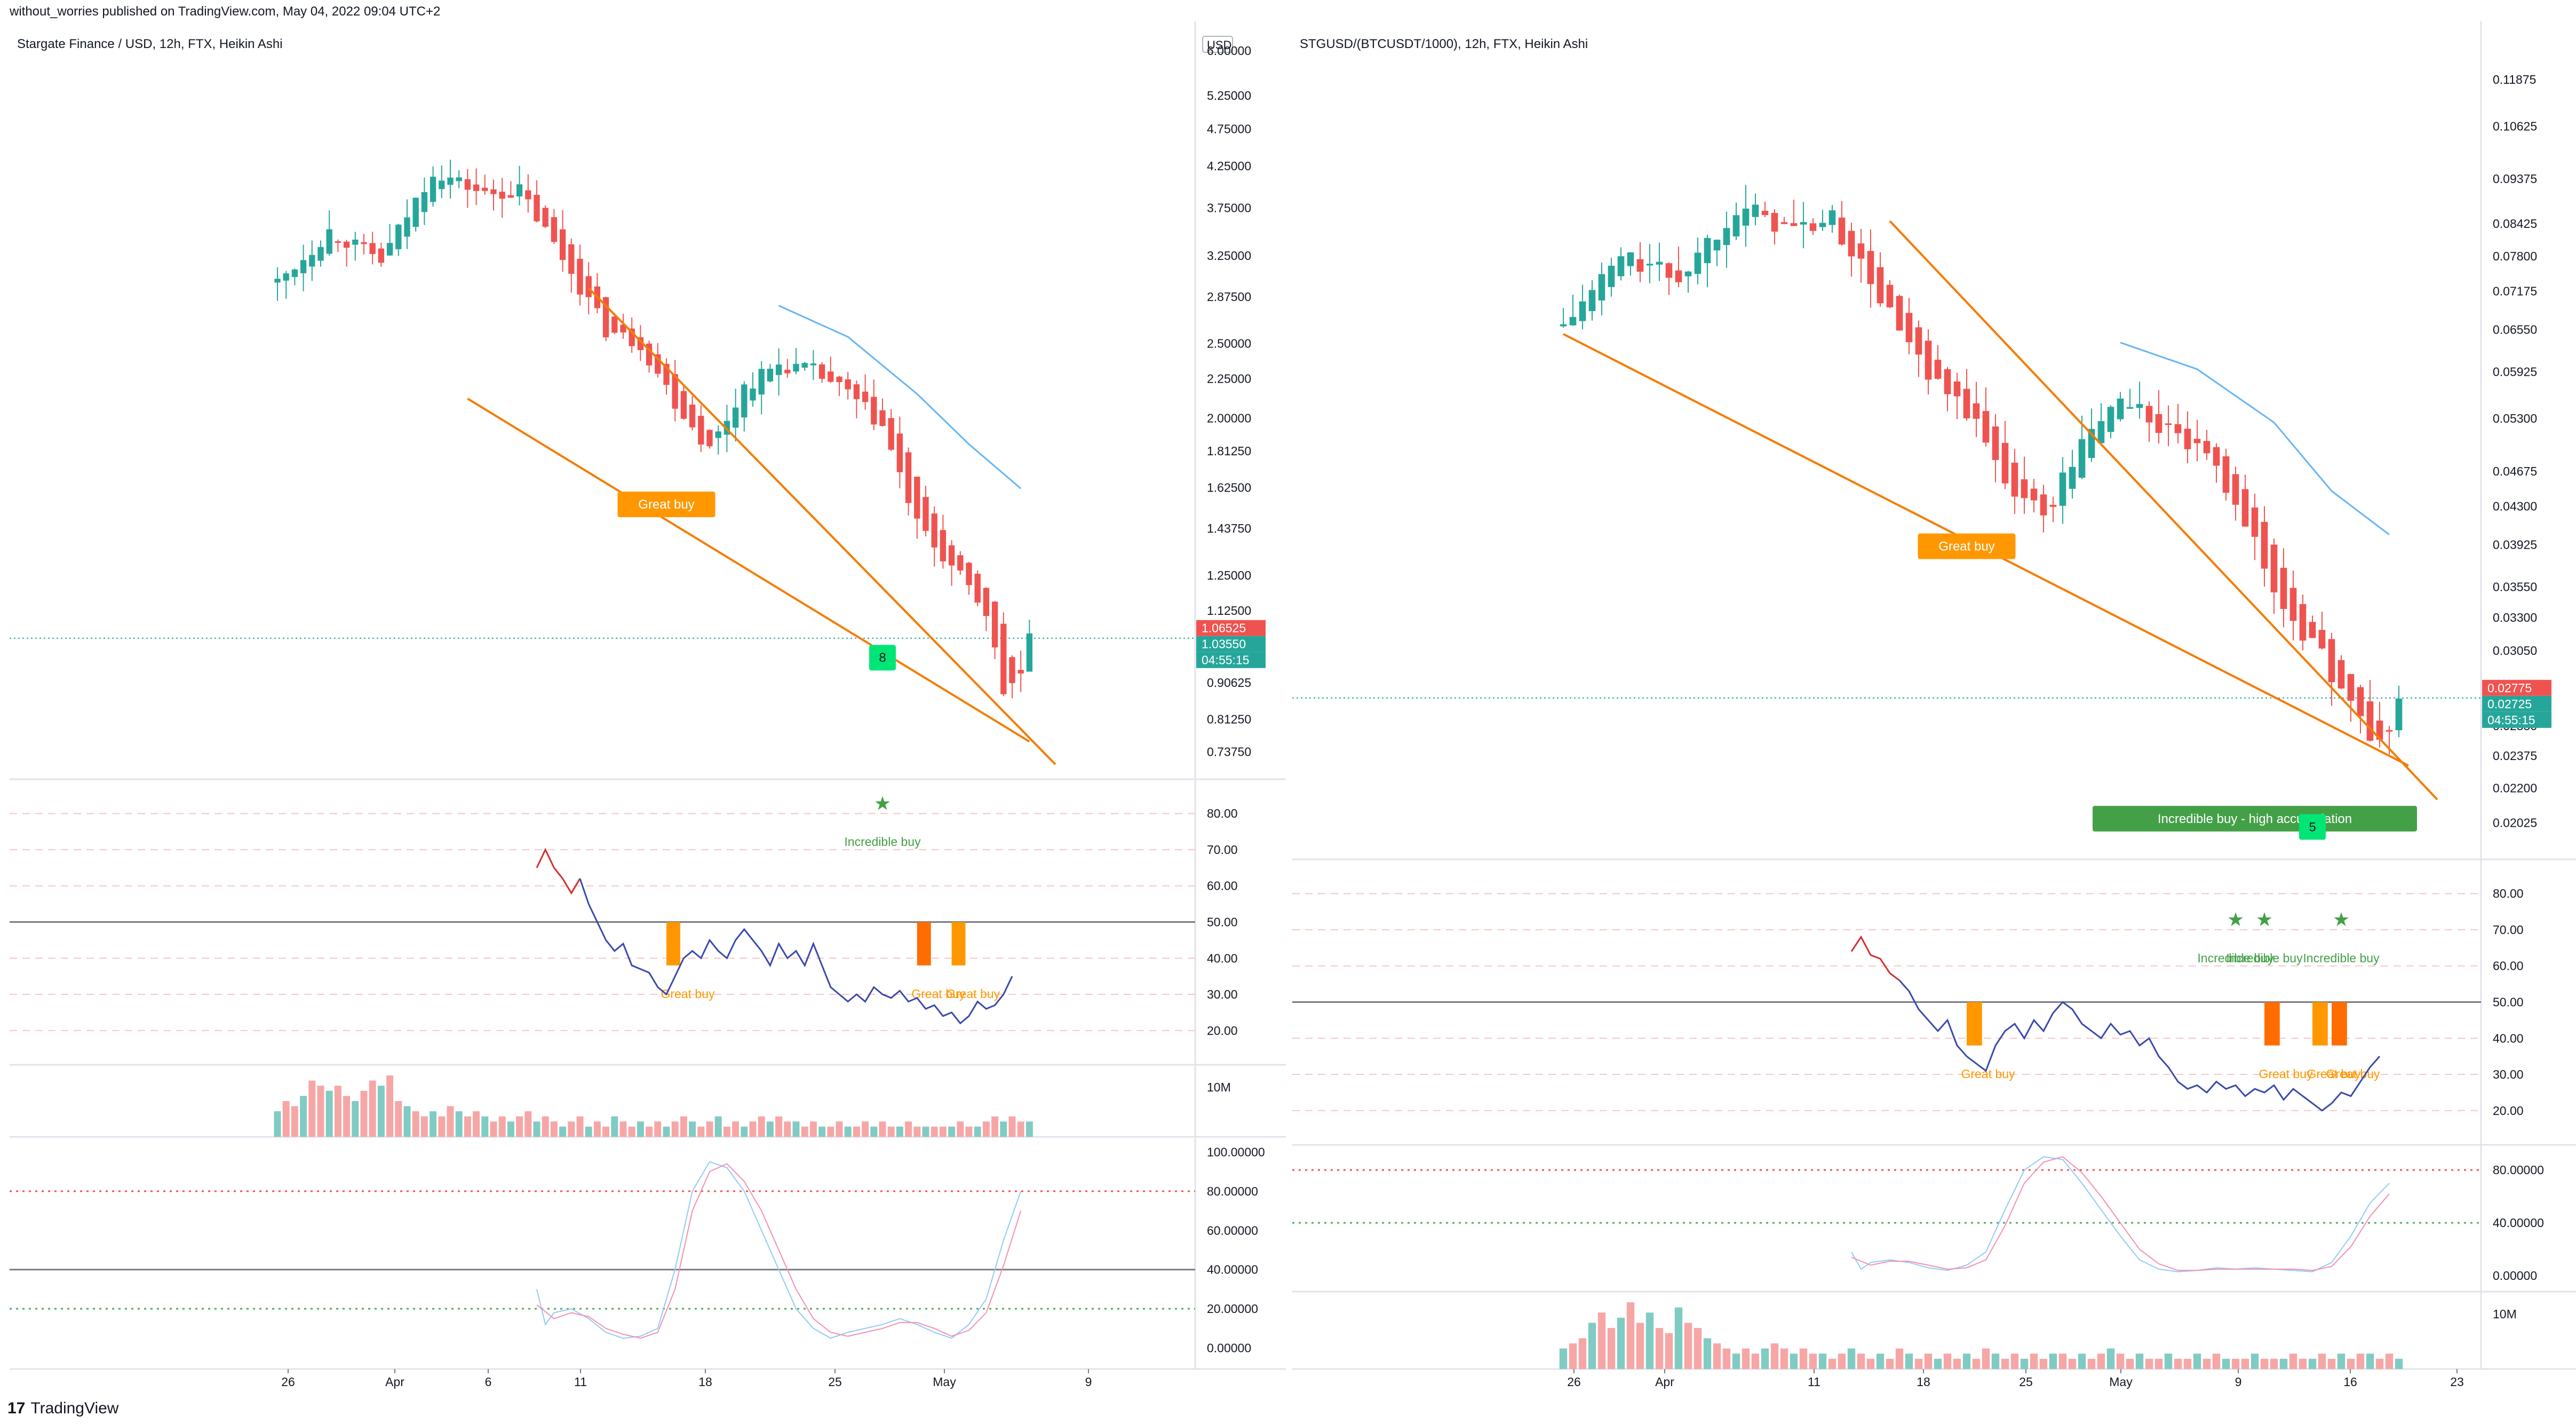 Image resolution: width=2576 pixels, height=1424 pixels. What do you see at coordinates (1222, 1031) in the screenshot?
I see `oscillator-level-label: 20.00` at bounding box center [1222, 1031].